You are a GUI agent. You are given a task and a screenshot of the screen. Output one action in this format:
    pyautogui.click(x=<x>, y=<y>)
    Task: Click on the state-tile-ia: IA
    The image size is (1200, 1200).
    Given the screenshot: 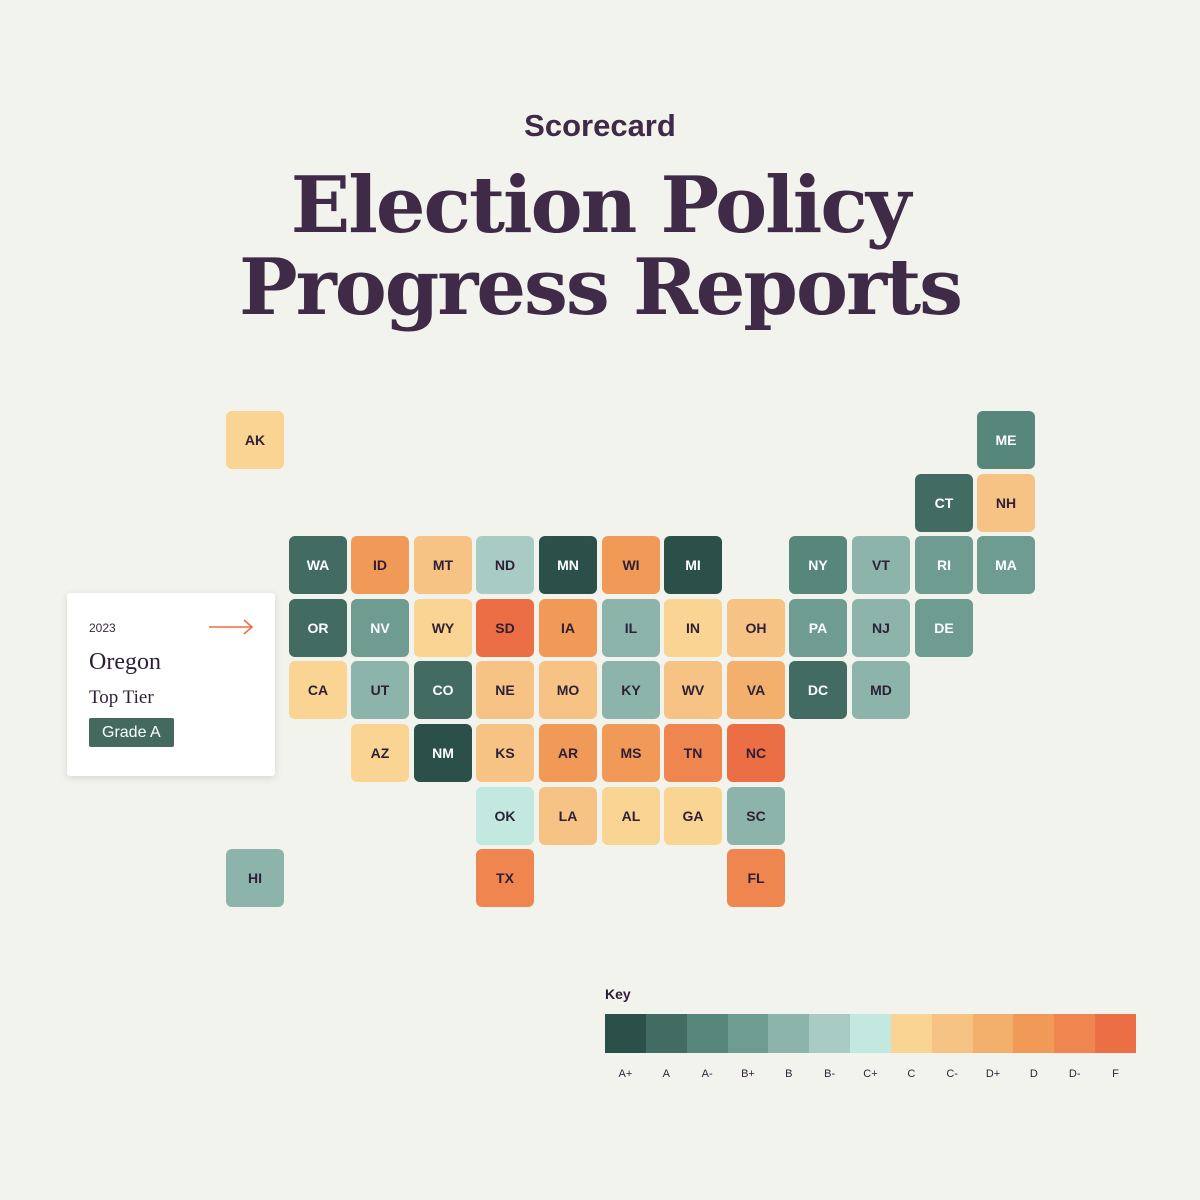 What is the action you would take?
    pyautogui.click(x=568, y=628)
    